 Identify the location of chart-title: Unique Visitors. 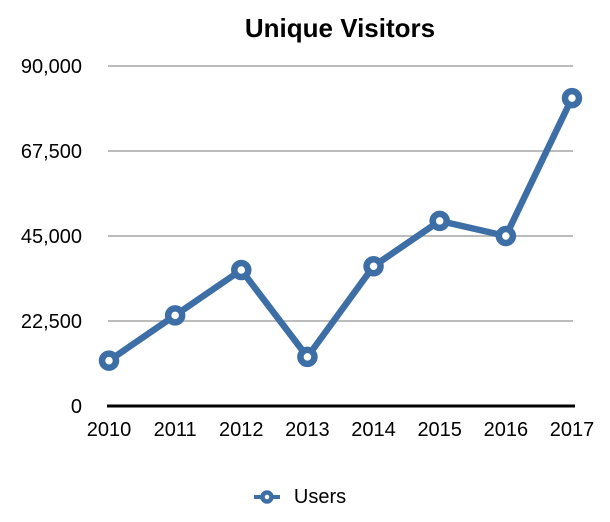
(340, 28).